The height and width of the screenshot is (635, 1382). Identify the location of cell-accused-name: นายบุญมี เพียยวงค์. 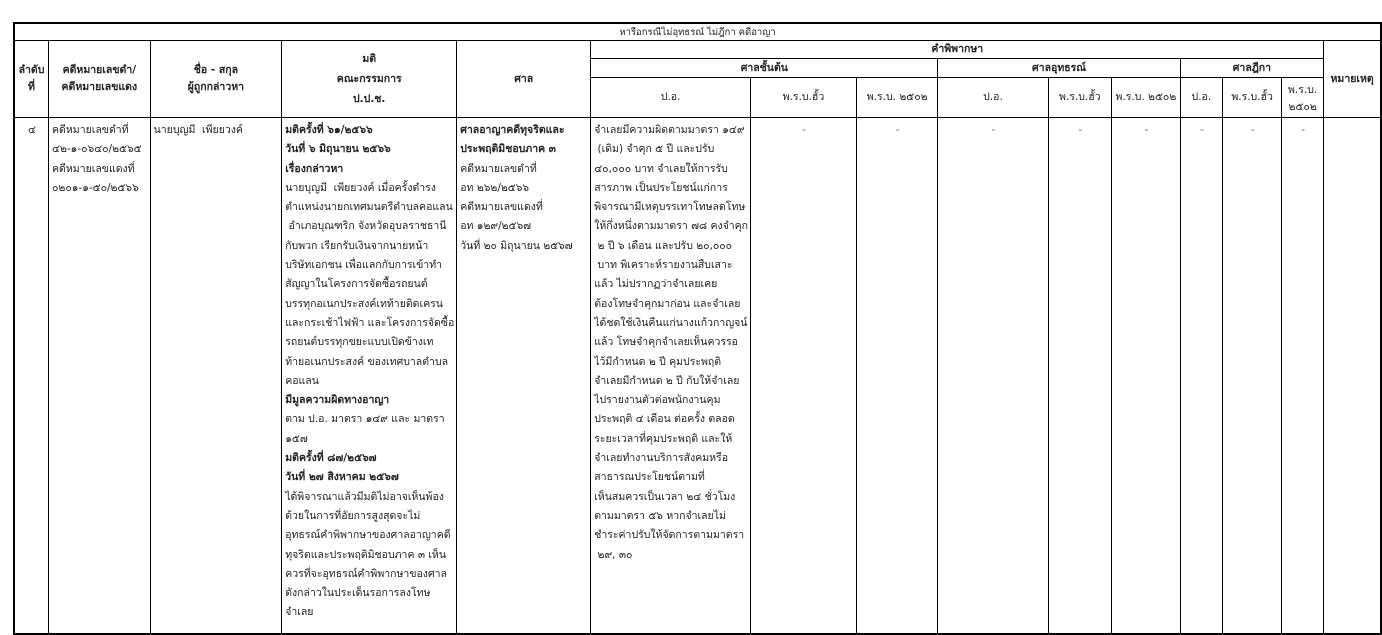
(216, 376).